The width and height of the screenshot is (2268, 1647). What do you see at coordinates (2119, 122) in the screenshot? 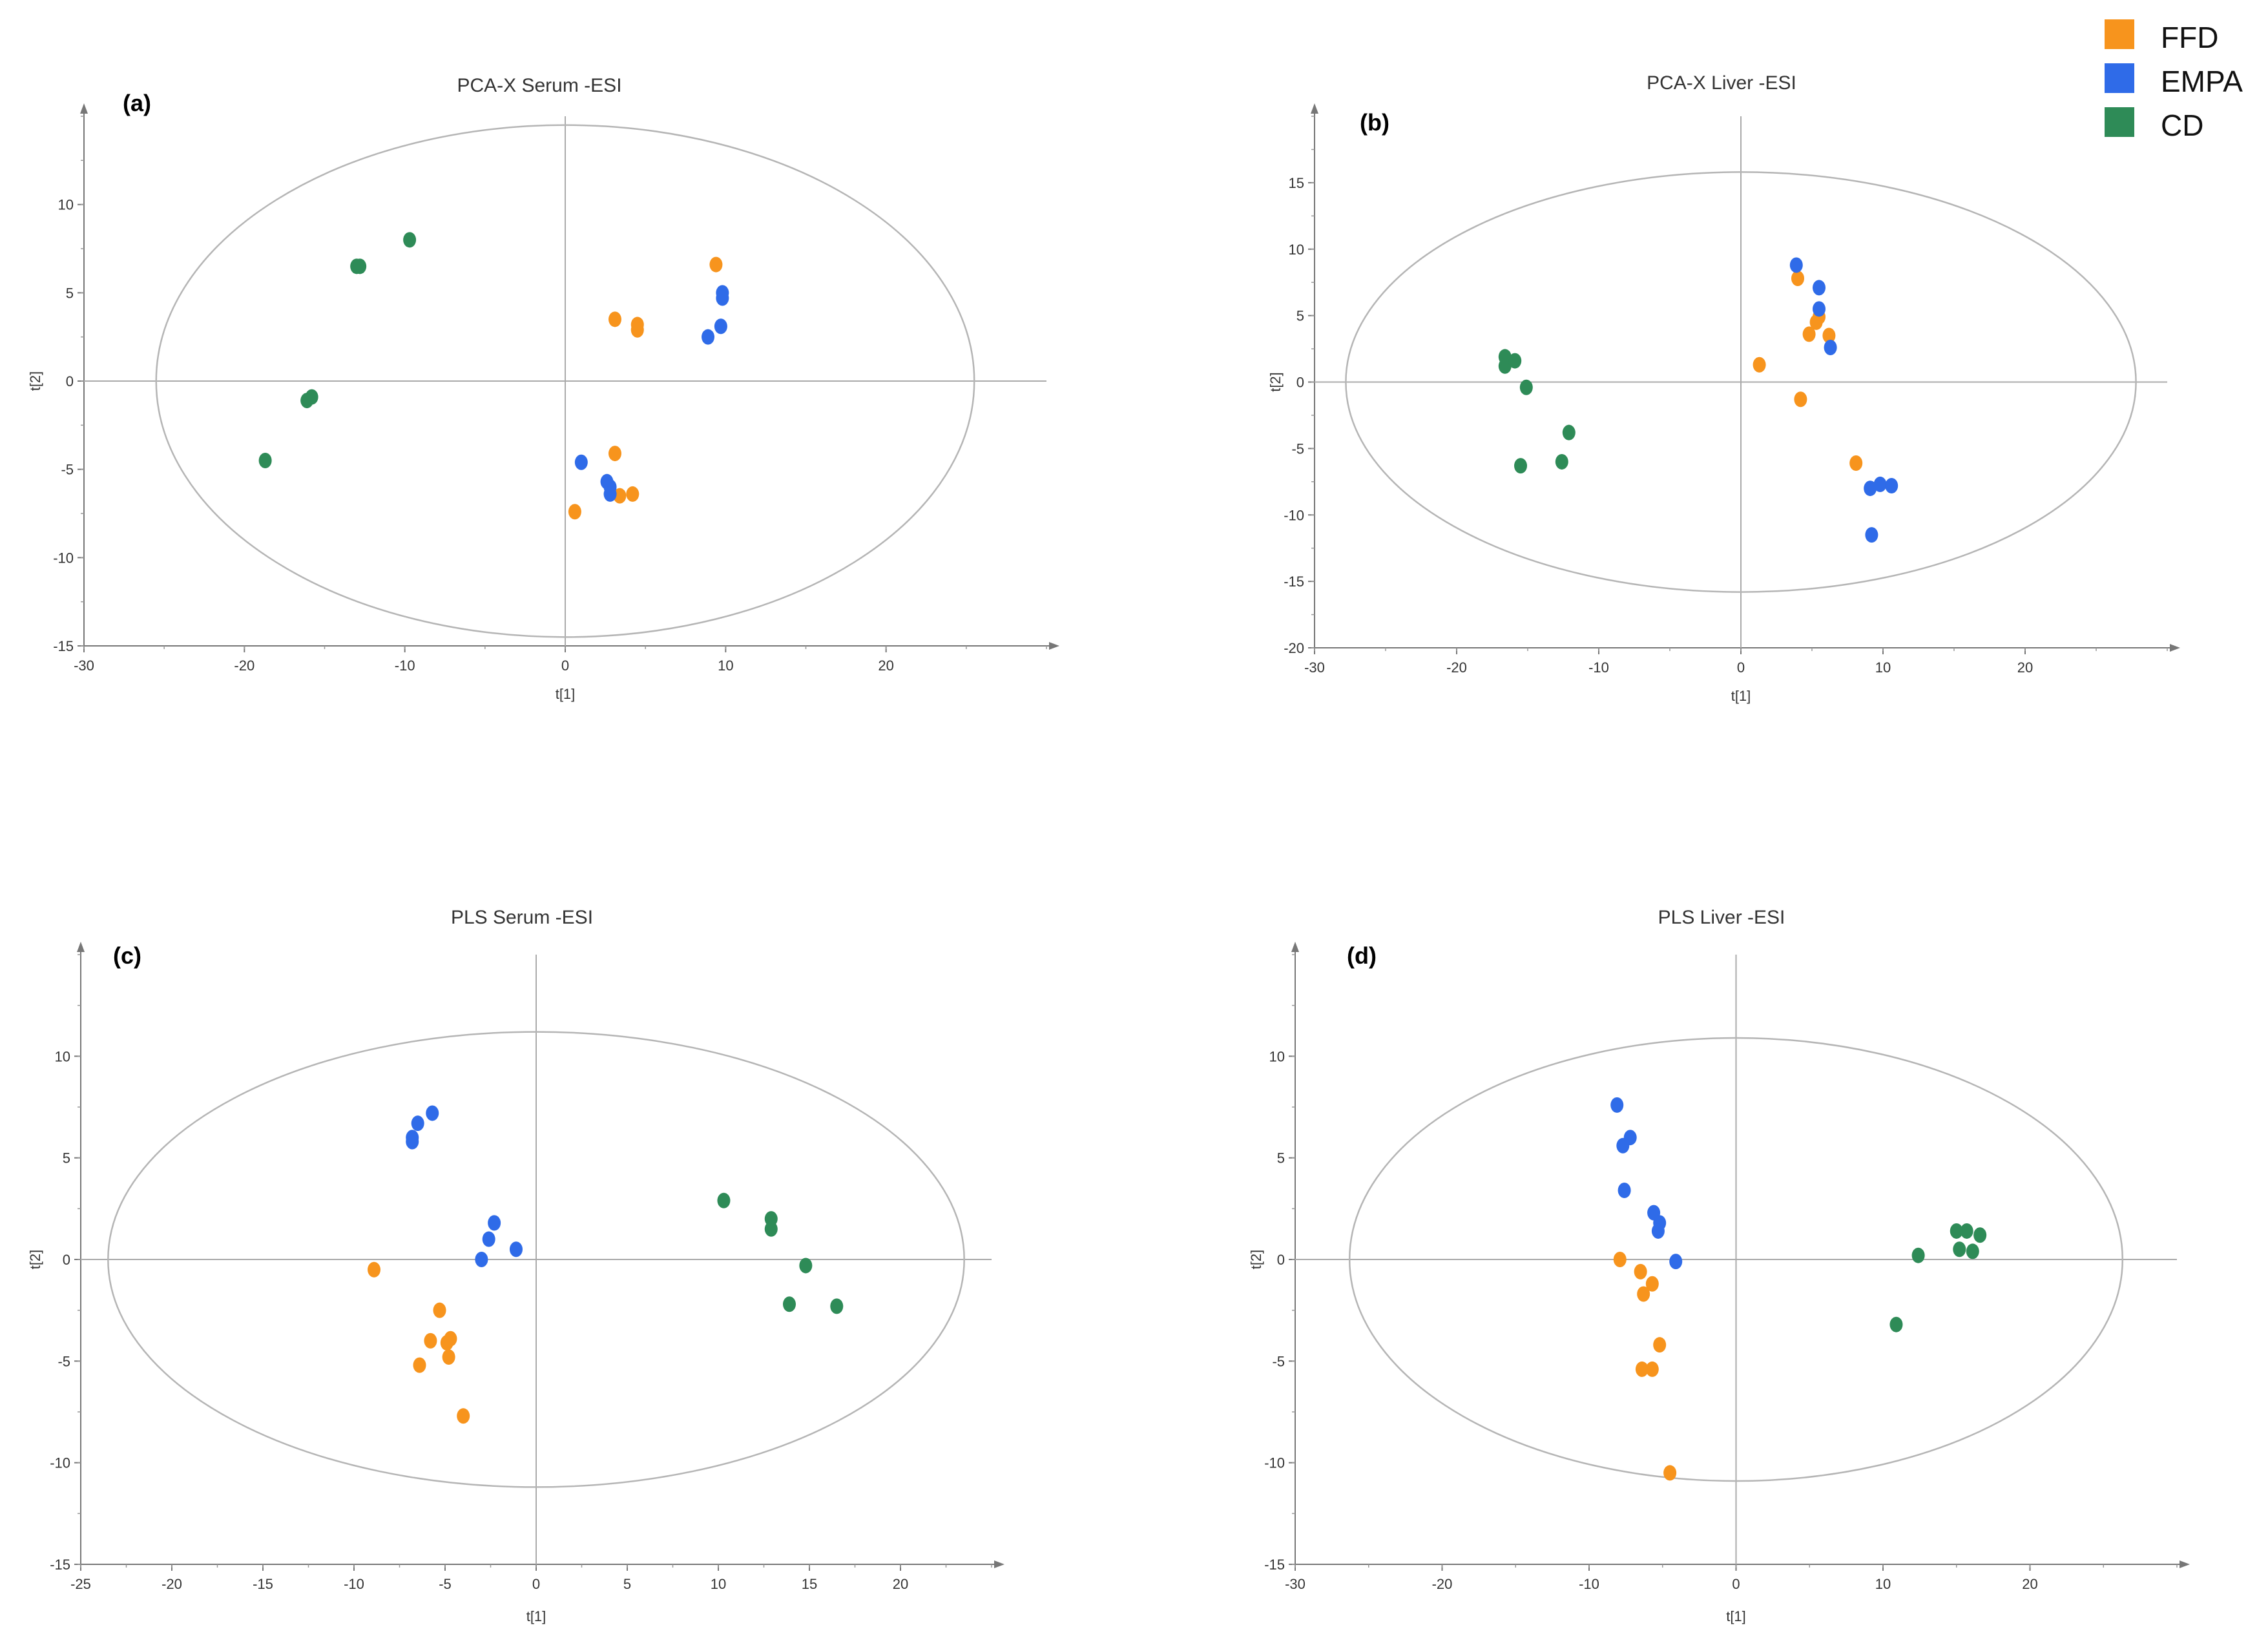
I see `legend-swatch-cd` at bounding box center [2119, 122].